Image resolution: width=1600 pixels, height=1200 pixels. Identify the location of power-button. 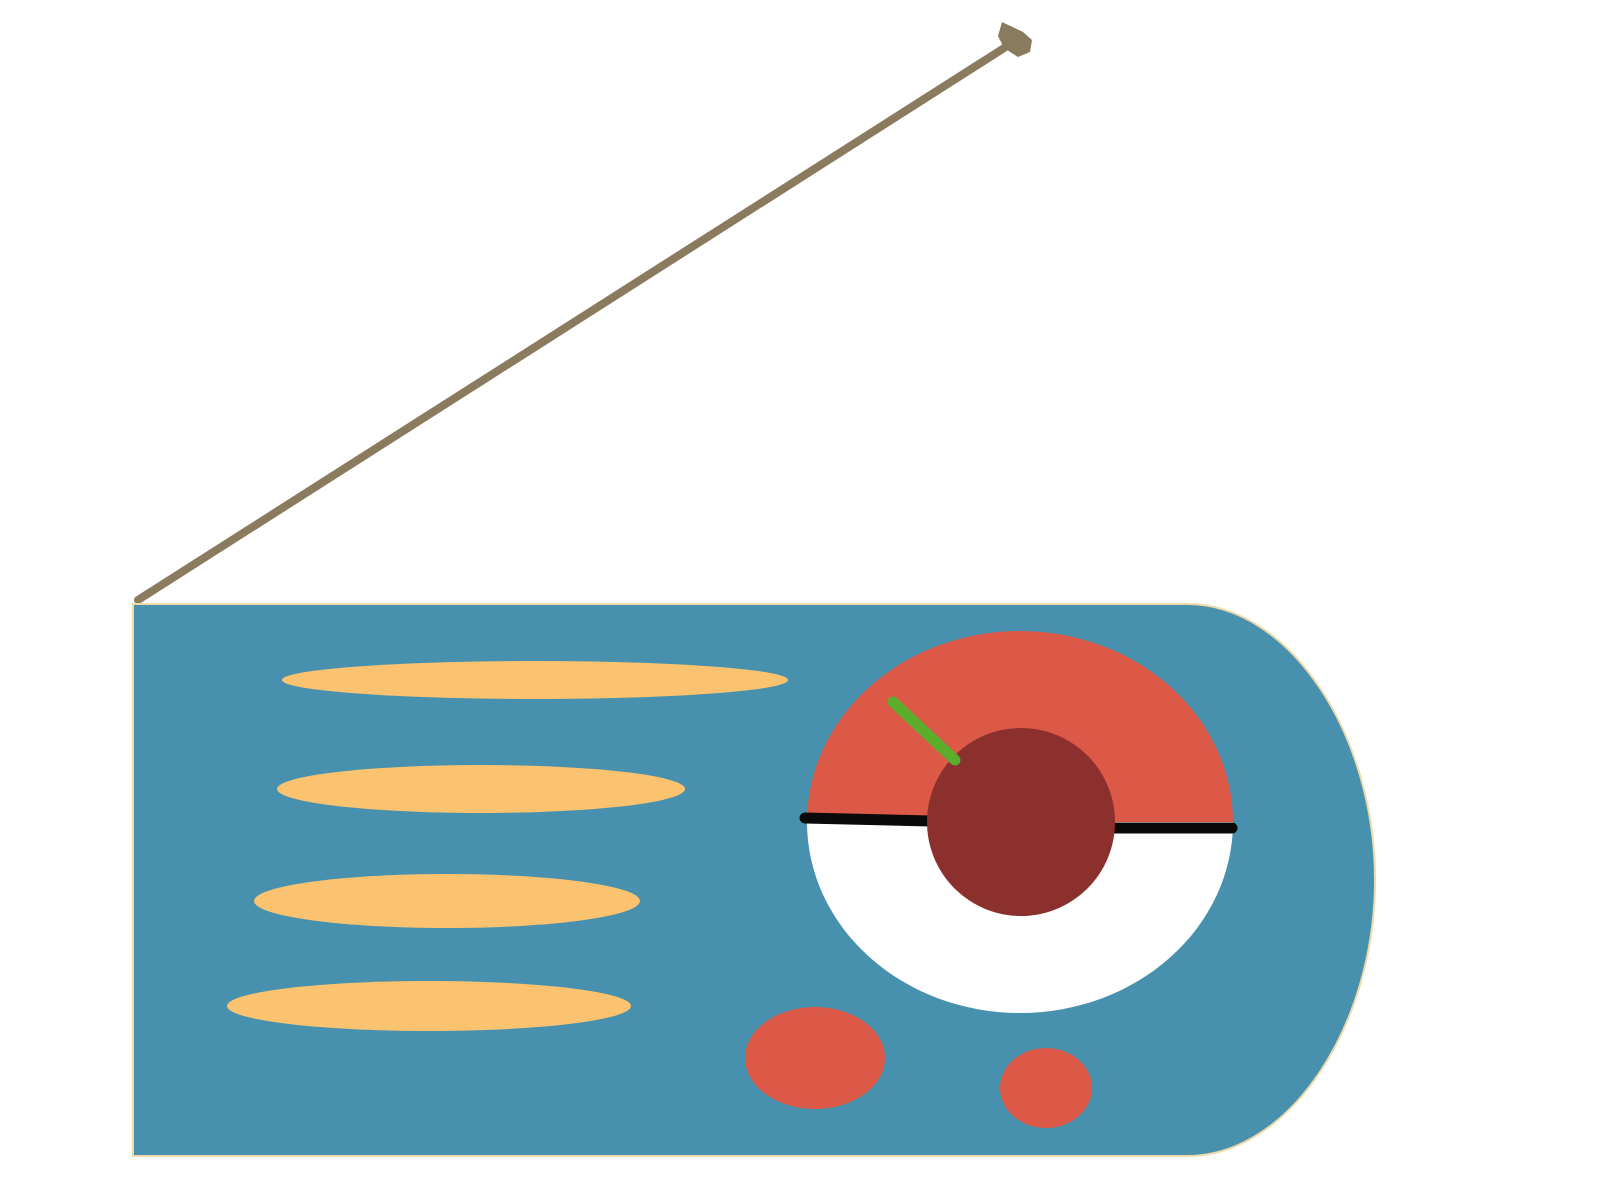
(1046, 1088).